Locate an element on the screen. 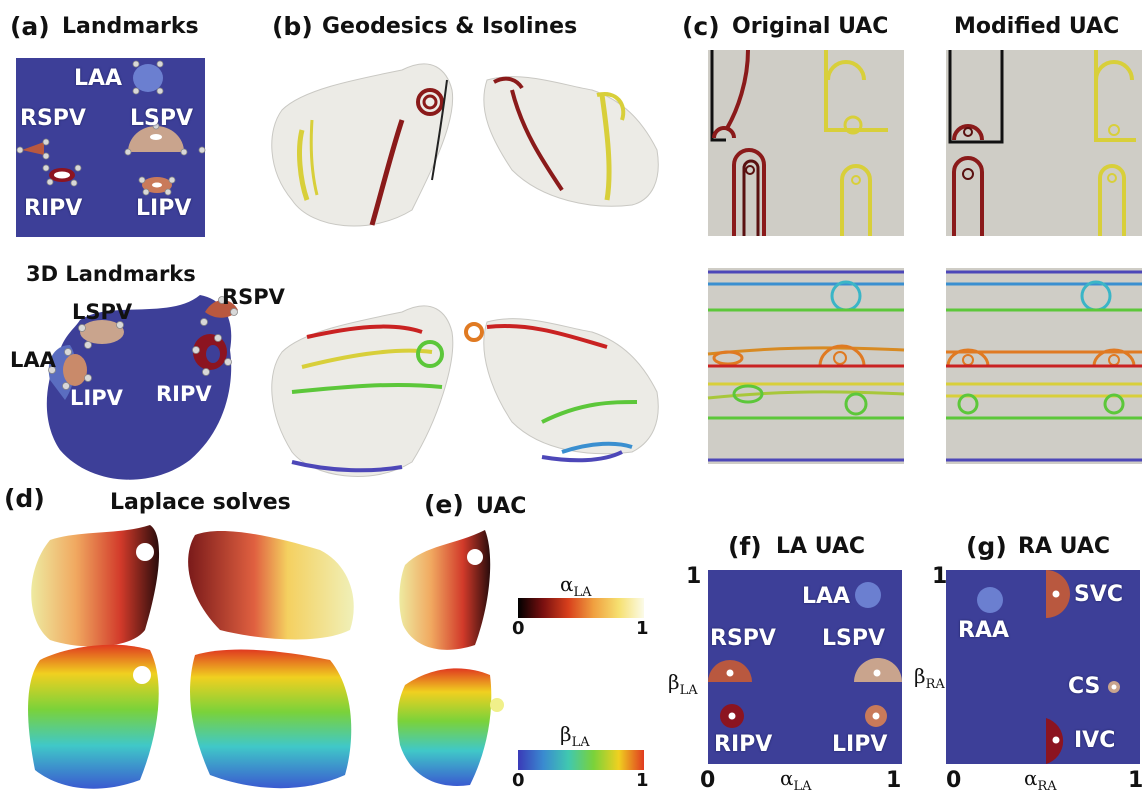  alpha-colorbar-min: 0 is located at coordinates (518, 628).